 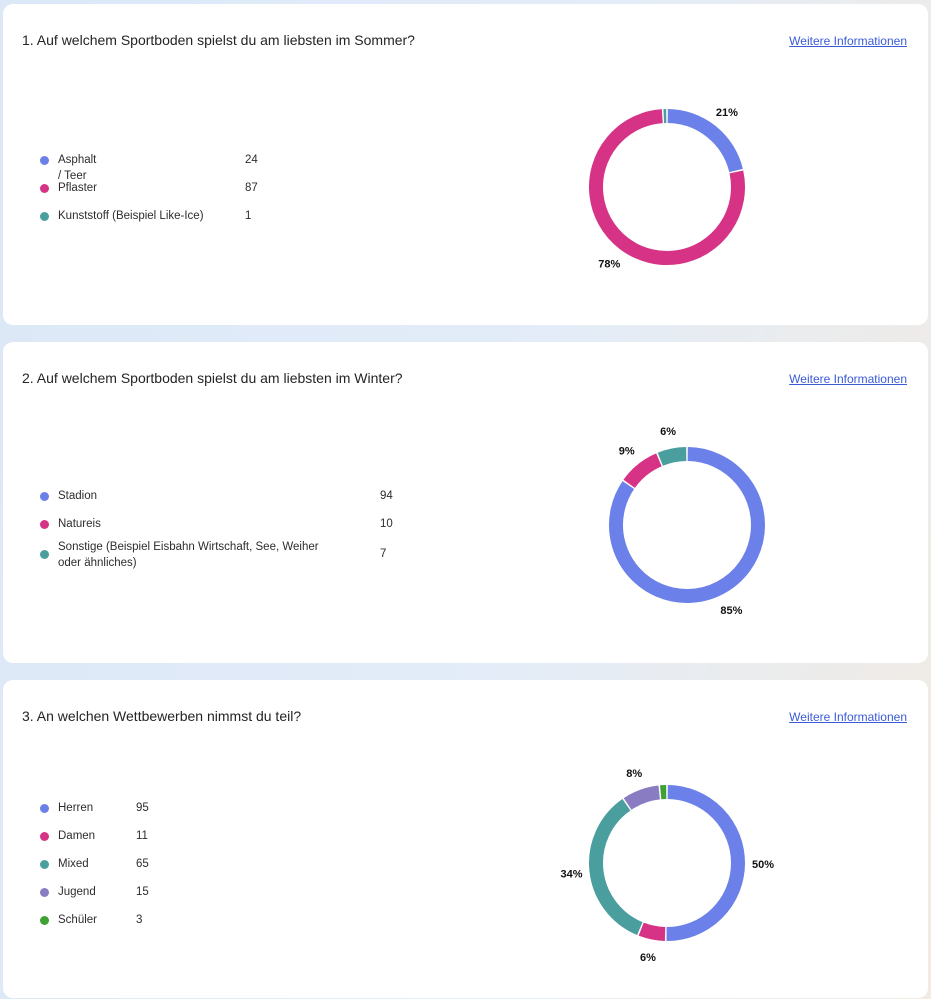 I want to click on donut-chart: 21% 78%, so click(x=667, y=189).